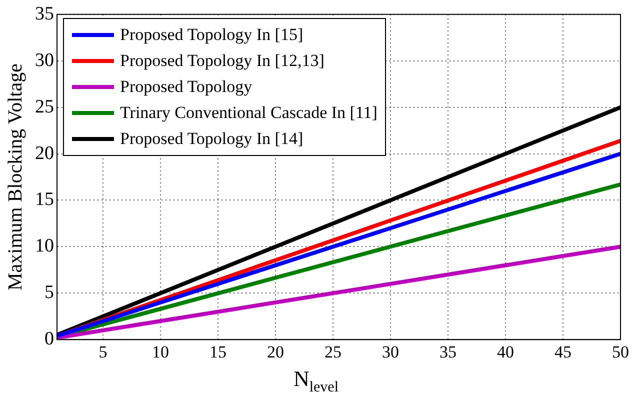 This screenshot has height=402, width=632. What do you see at coordinates (44, 153) in the screenshot?
I see `y-tick-label: 20` at bounding box center [44, 153].